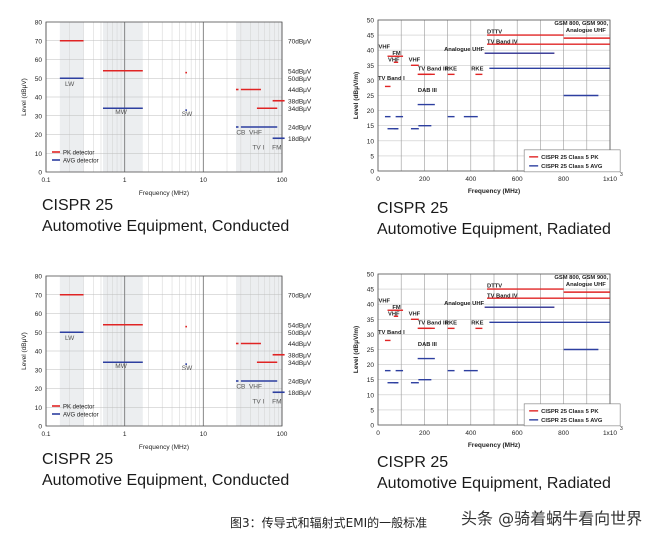 The height and width of the screenshot is (536, 665). Describe the element at coordinates (329, 523) in the screenshot. I see `figure-caption: 图3：传导式和辐射式EMI的一般标准` at that location.